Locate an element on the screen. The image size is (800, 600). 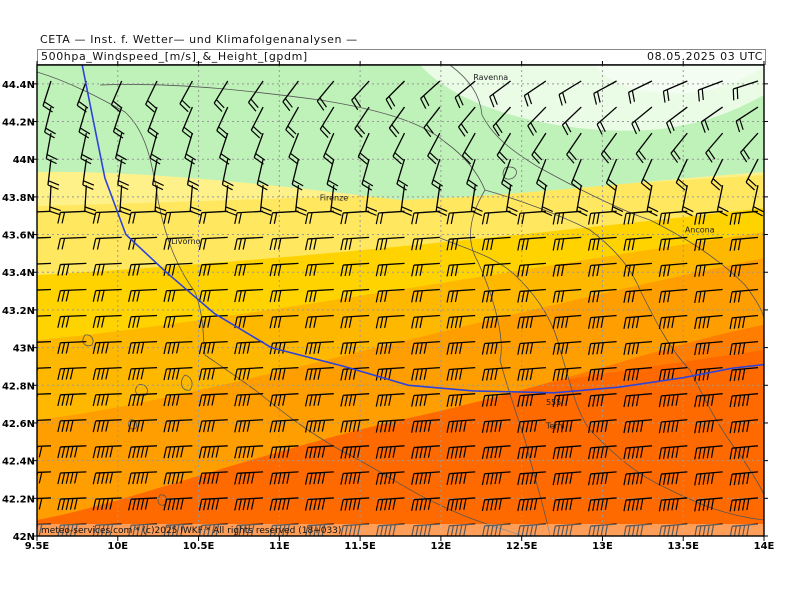
lat-tick-label: 42.6N is located at coordinates (18, 424).